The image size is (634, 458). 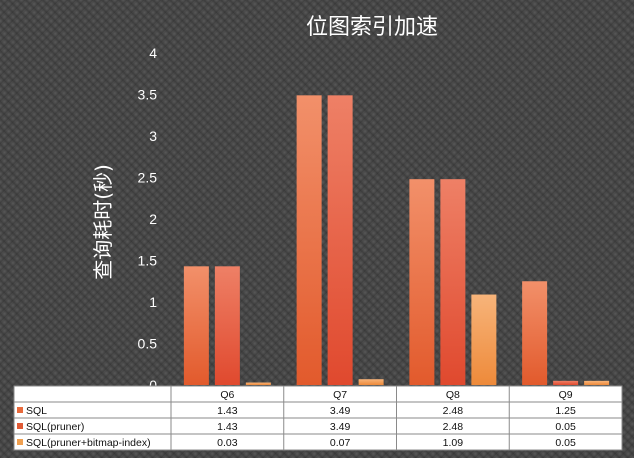 What do you see at coordinates (372, 27) in the screenshot?
I see `chart-title: 位图索引加速` at bounding box center [372, 27].